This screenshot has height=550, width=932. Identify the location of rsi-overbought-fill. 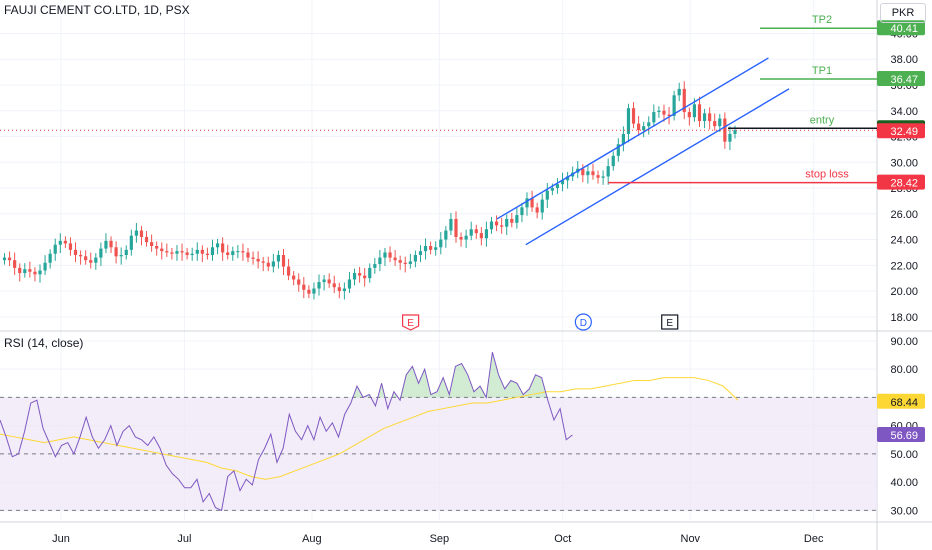
(450, 375).